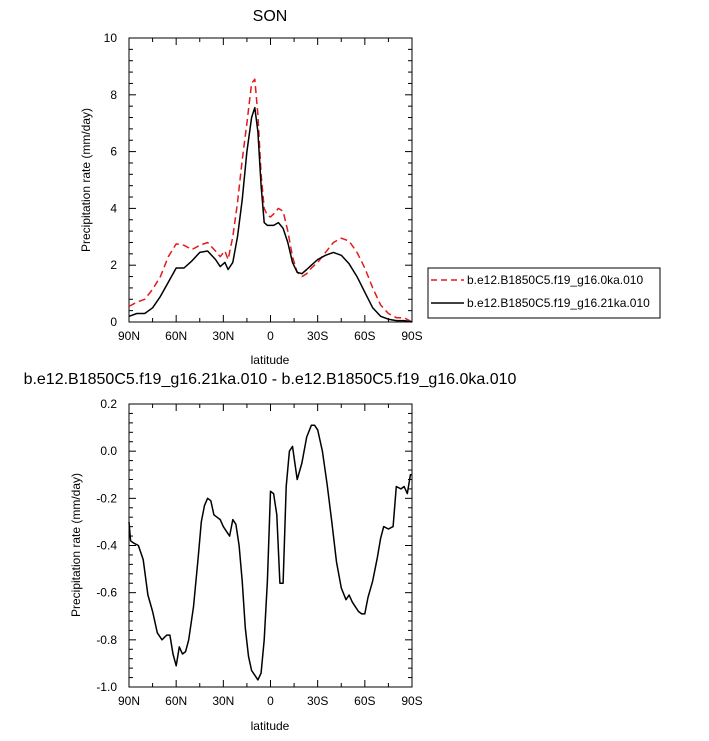 This screenshot has height=741, width=709. Describe the element at coordinates (270, 336) in the screenshot. I see `top-x-tick-label: 0` at that location.